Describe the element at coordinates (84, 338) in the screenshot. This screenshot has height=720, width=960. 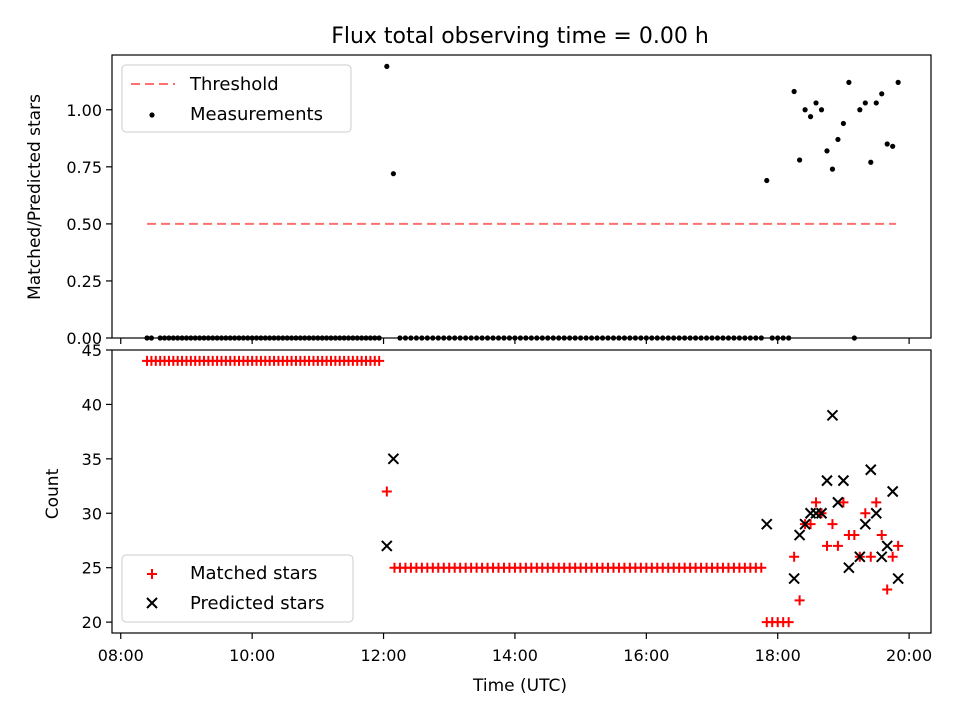
I see `top-y-tick-label: 0.00` at that location.